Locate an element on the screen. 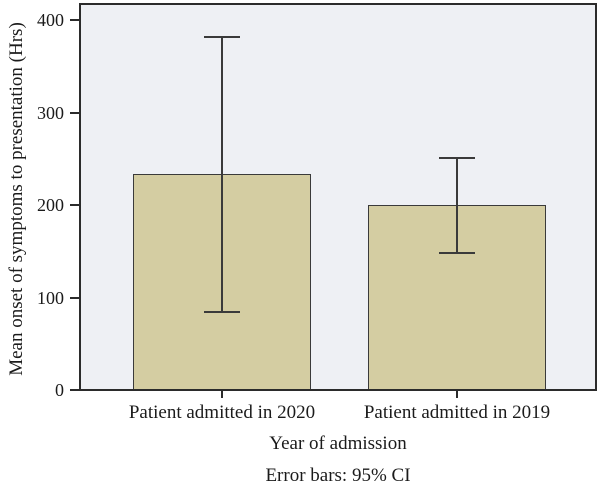 Image resolution: width=600 pixels, height=492 pixels. x-category-label: Patient admitted in 2020 is located at coordinates (222, 412).